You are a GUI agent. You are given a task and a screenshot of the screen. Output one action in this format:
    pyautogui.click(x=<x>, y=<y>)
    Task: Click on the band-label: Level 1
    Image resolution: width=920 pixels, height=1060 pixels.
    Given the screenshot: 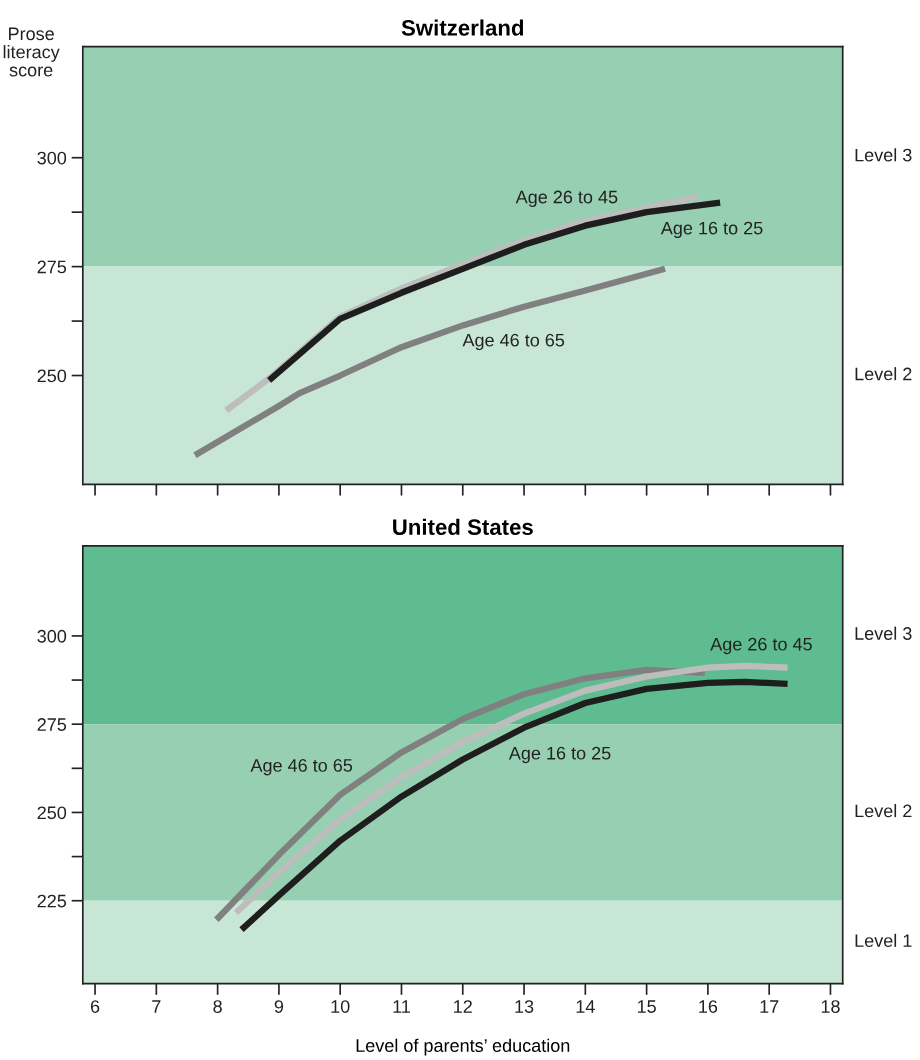 What is the action you would take?
    pyautogui.click(x=883, y=940)
    